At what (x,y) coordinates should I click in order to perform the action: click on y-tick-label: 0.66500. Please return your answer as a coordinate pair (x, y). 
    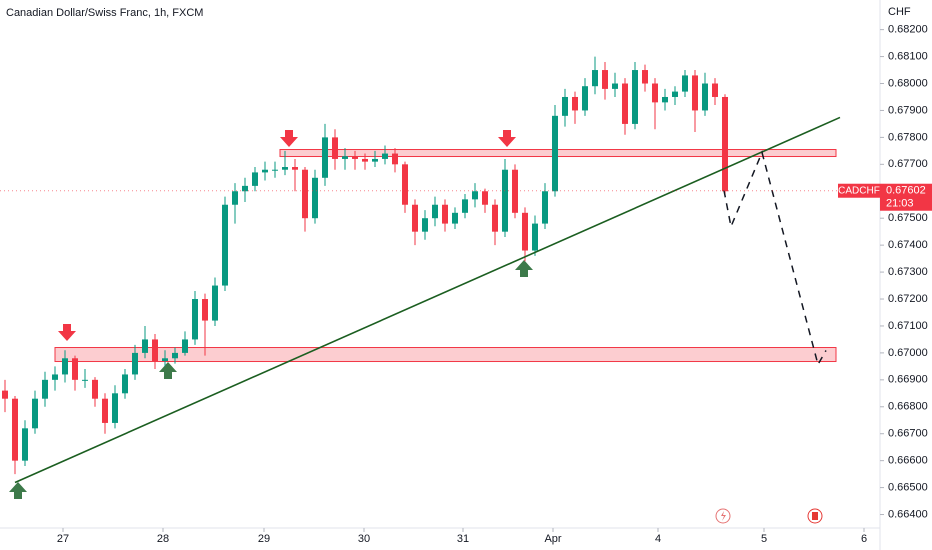
    Looking at the image, I should click on (908, 487).